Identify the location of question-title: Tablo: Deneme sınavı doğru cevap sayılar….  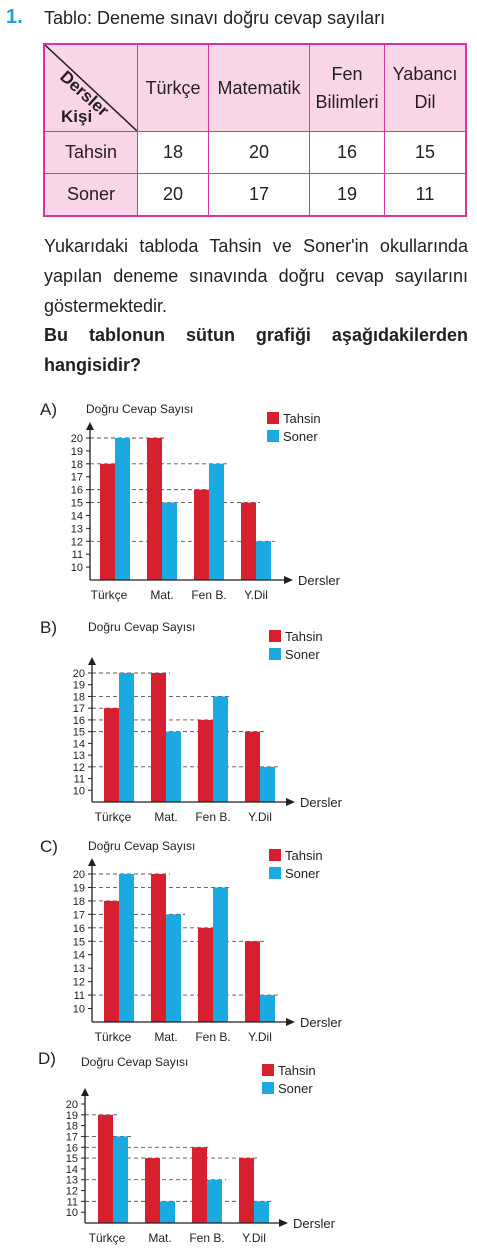
(215, 18).